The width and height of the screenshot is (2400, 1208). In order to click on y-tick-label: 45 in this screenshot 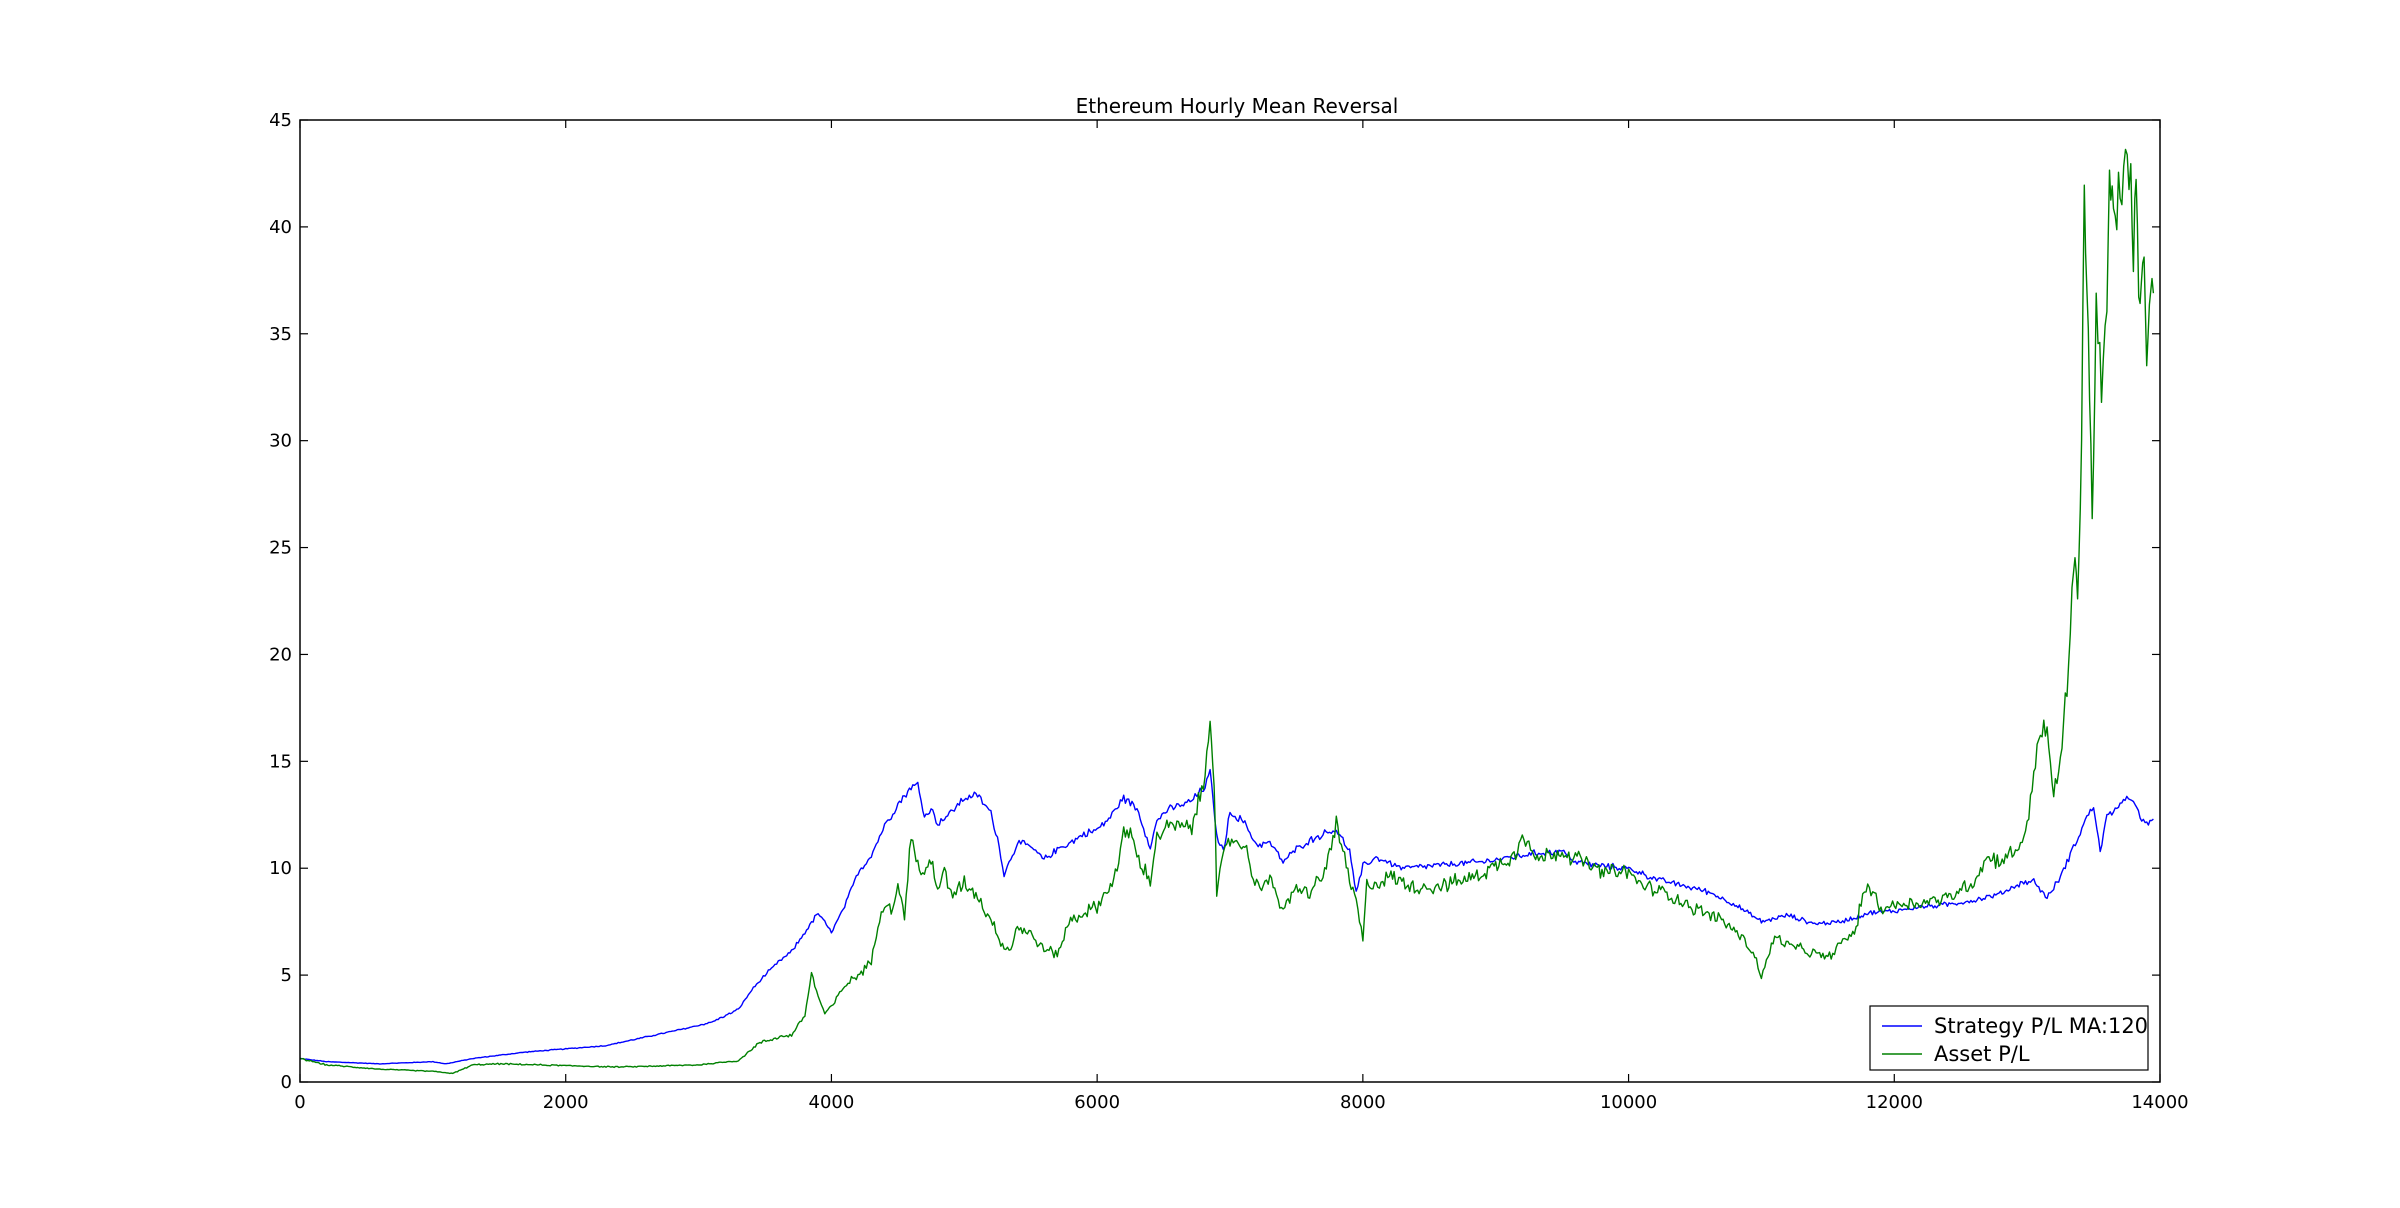, I will do `click(280, 120)`.